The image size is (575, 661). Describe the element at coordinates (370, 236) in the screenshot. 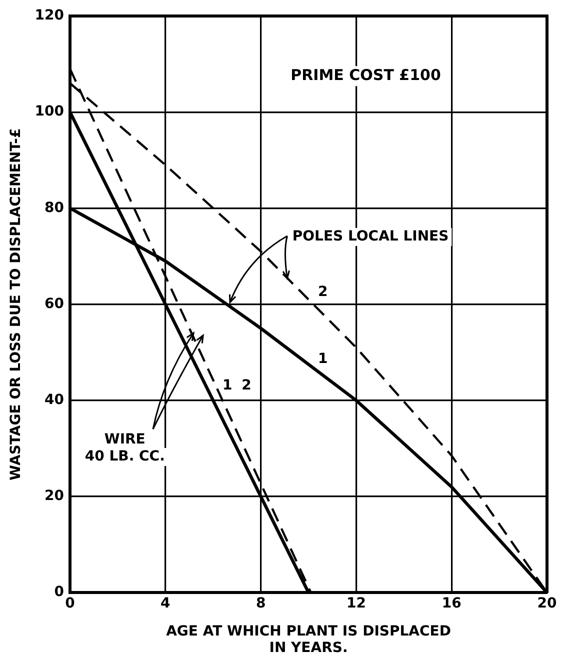

I see `annotation: POLES LOCAL LINES` at that location.